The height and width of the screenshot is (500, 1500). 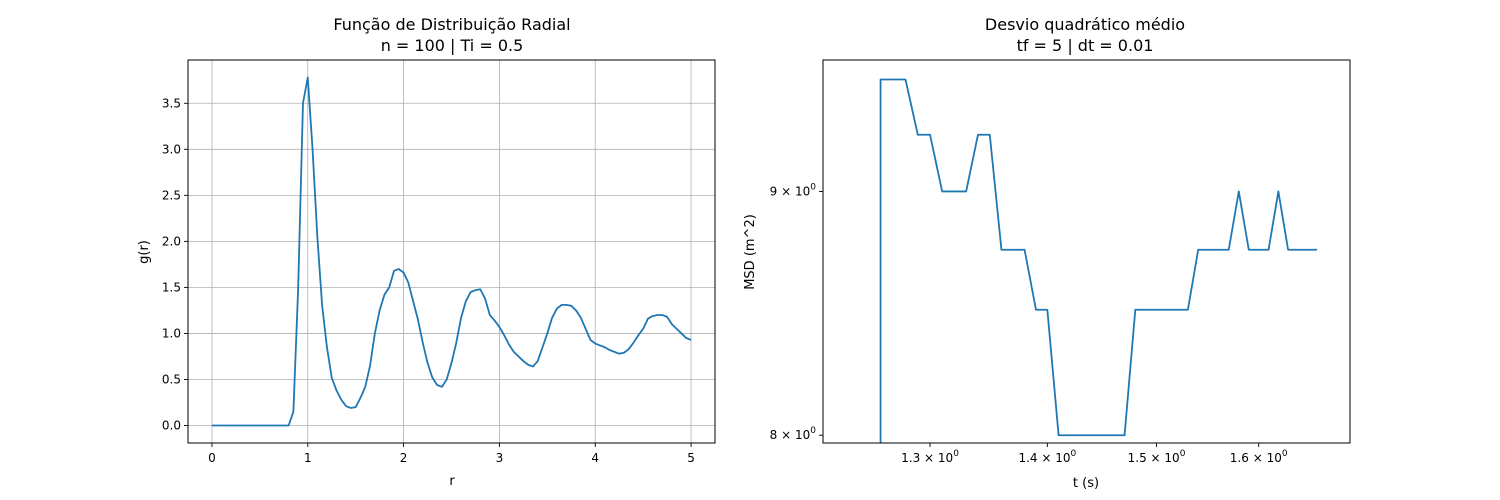 What do you see at coordinates (796, 312) in the screenshot?
I see `msd-y-axis: 8 × 100 9 × 100` at bounding box center [796, 312].